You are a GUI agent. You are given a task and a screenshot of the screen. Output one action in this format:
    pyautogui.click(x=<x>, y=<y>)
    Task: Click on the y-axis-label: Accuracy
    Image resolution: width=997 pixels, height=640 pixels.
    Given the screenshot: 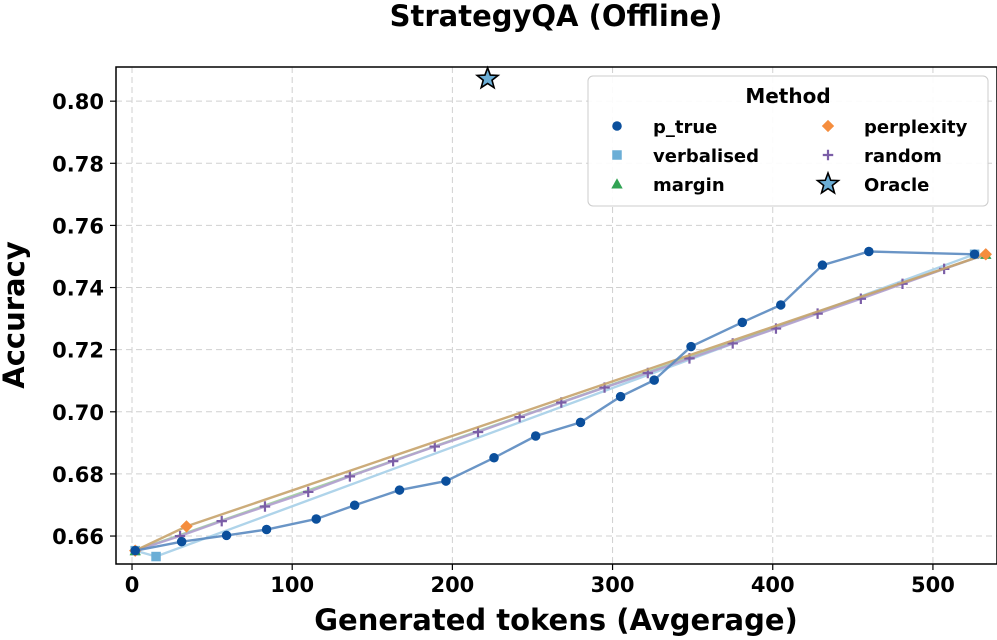 What is the action you would take?
    pyautogui.click(x=15, y=315)
    